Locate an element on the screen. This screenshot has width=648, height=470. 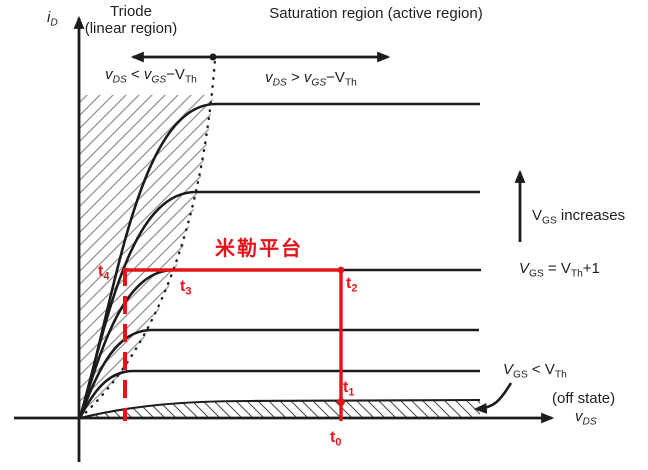
t4-marker-label: t4 is located at coordinates (104, 273).